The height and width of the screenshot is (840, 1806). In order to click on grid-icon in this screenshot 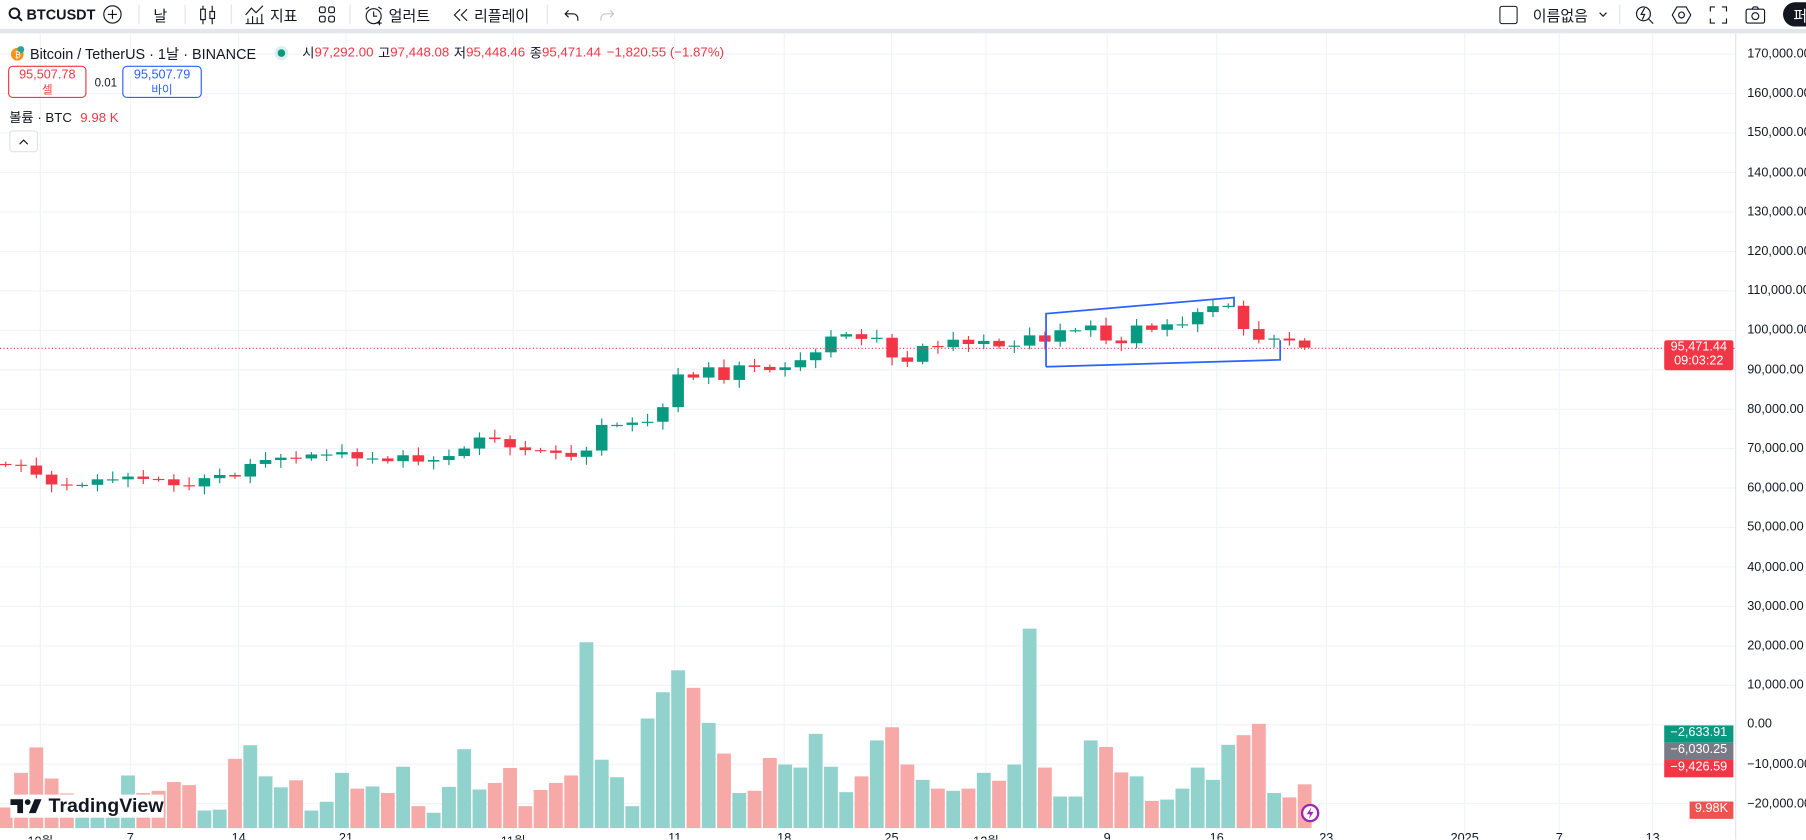, I will do `click(327, 14)`.